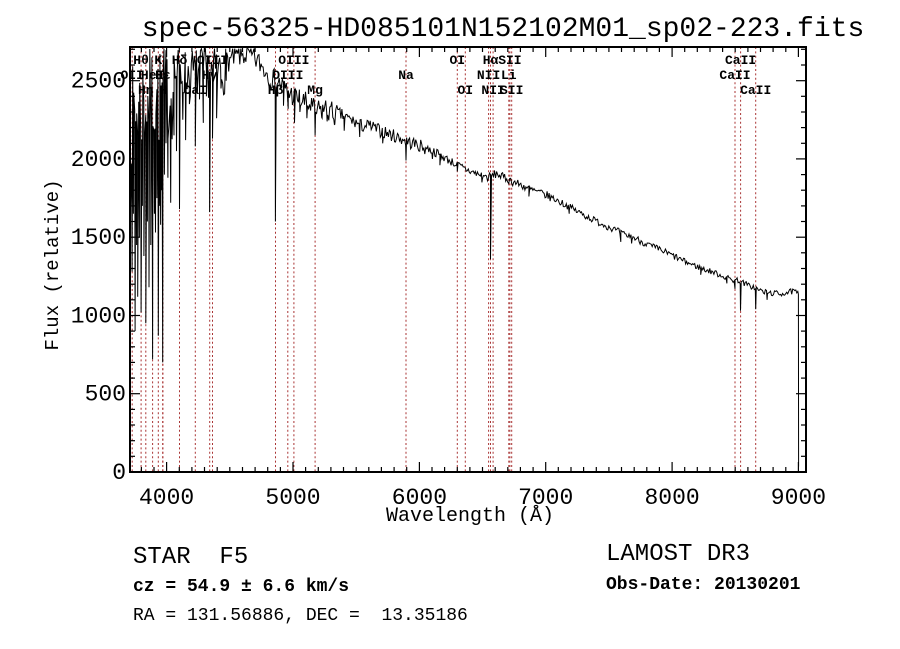 The image size is (900, 649). I want to click on x-tick-label: 6000, so click(419, 498).